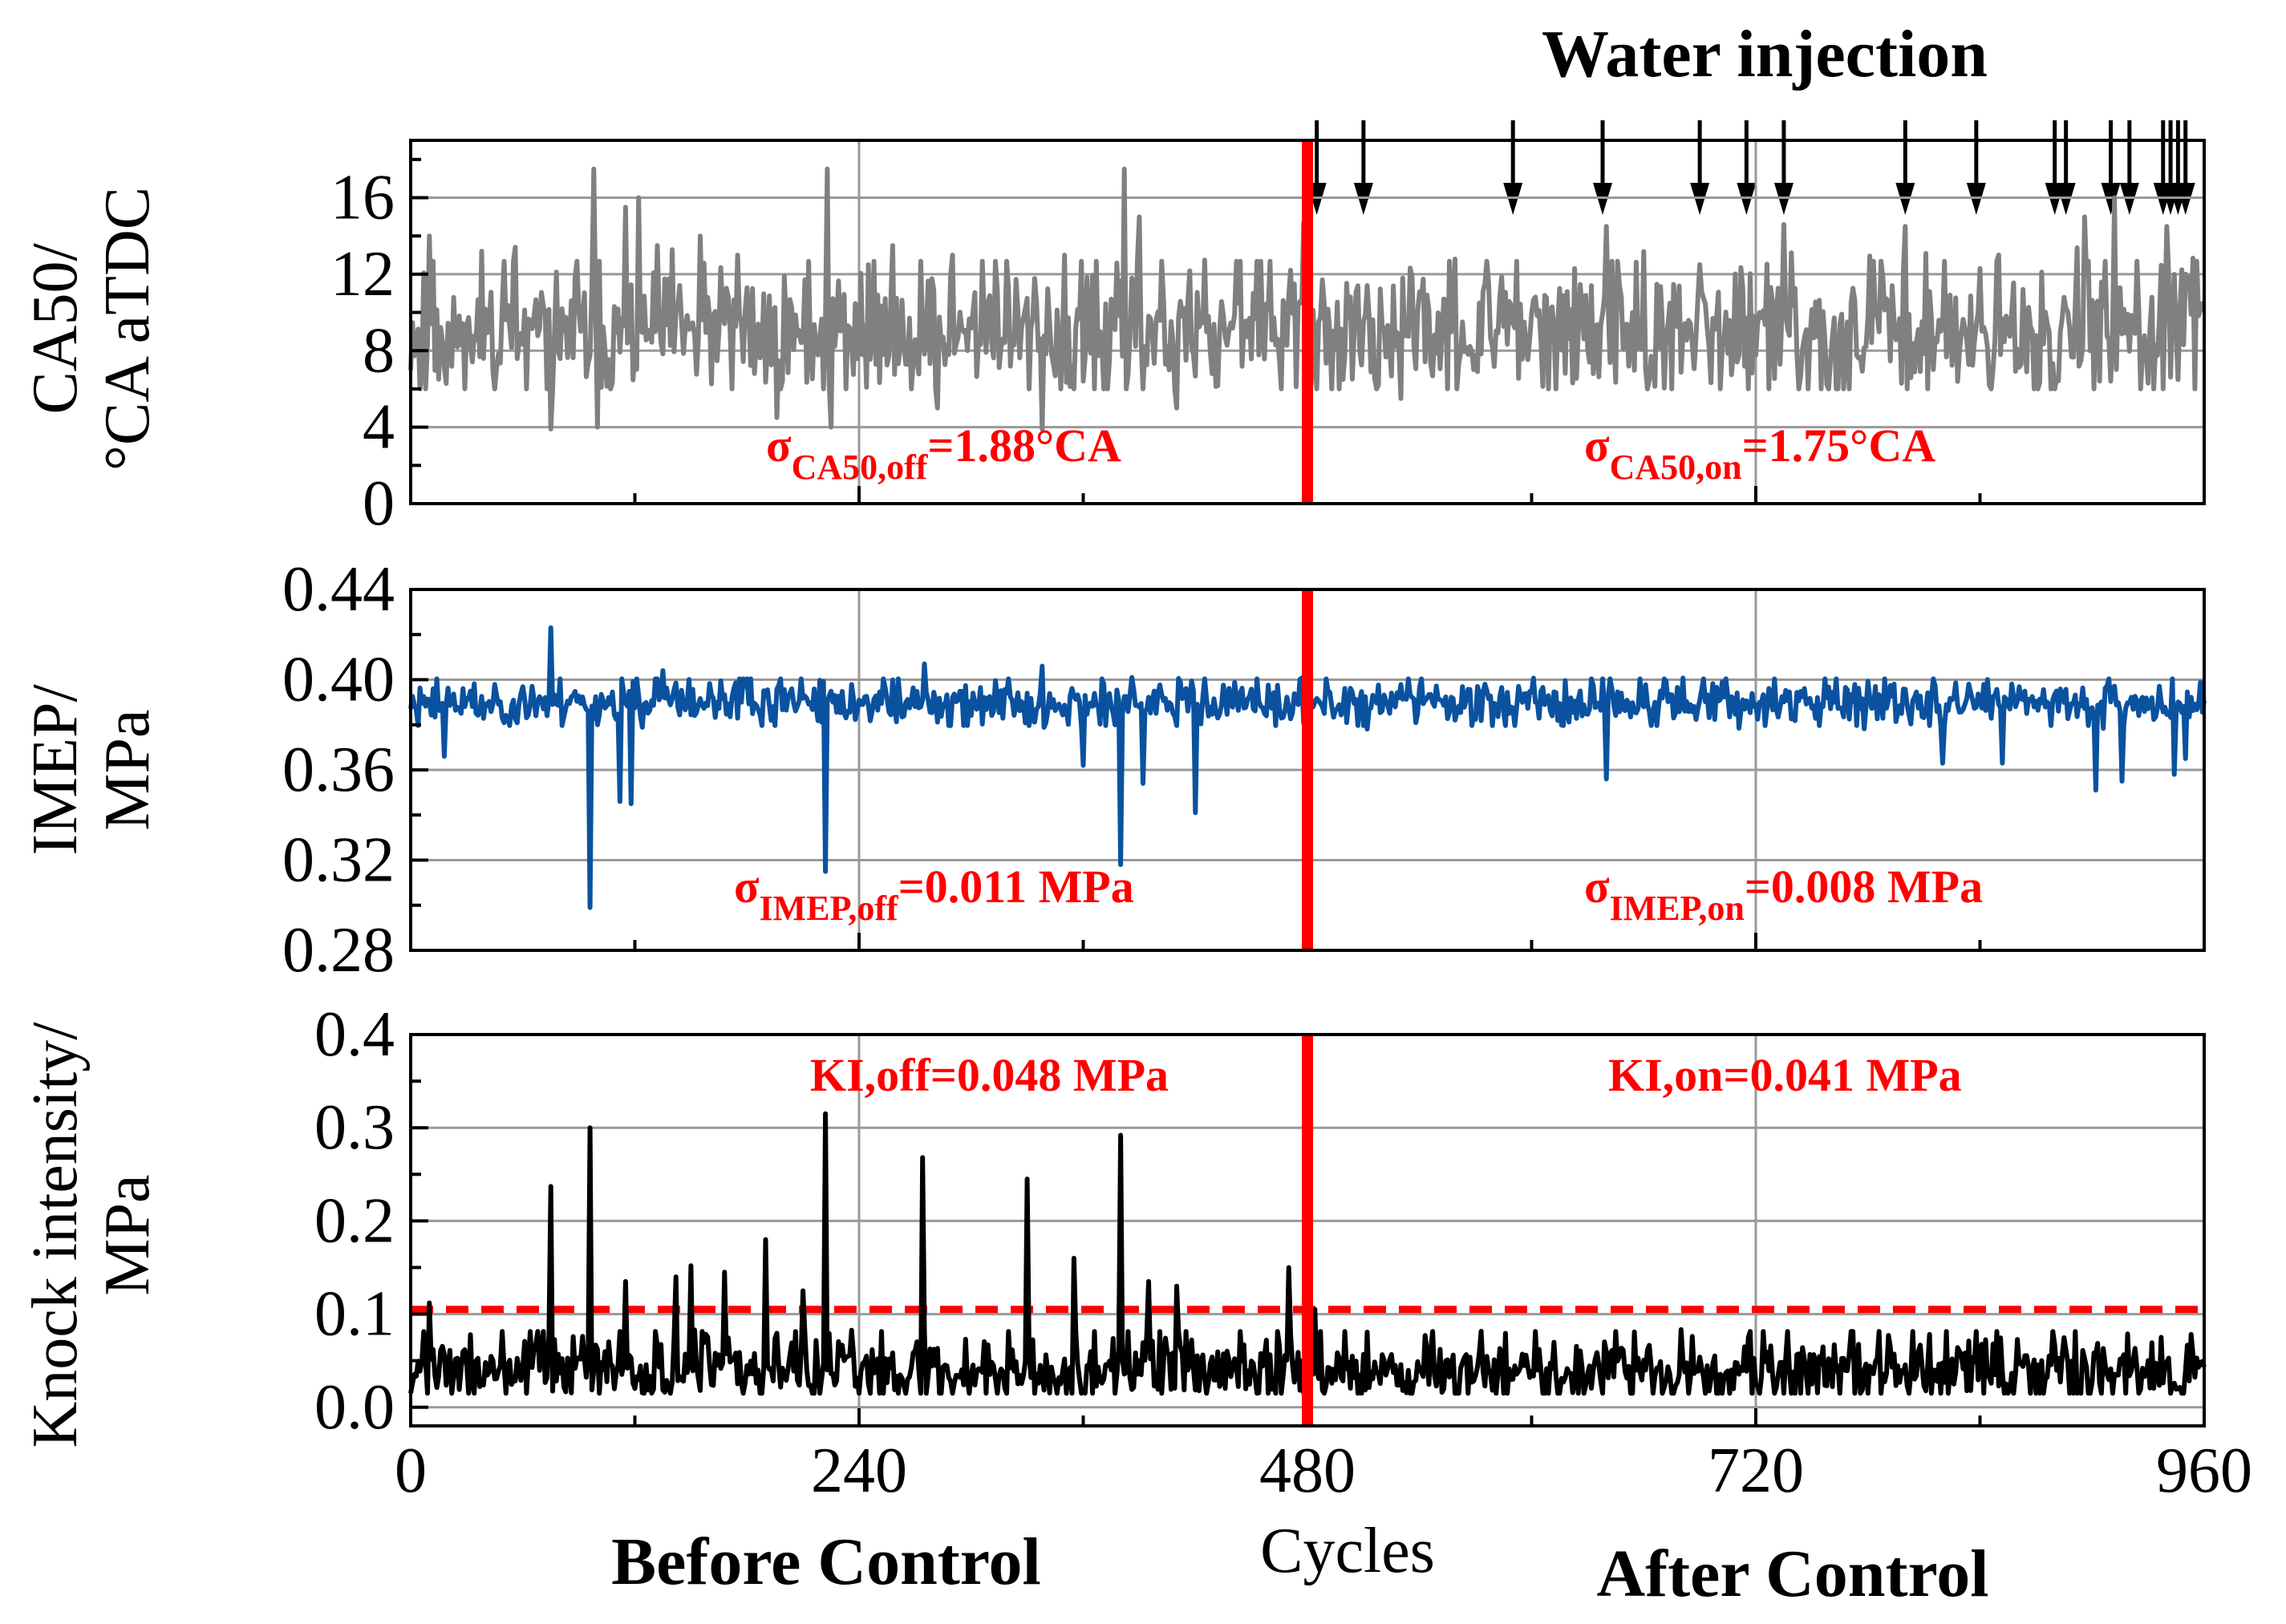  What do you see at coordinates (861, 467) in the screenshot?
I see `ca50-annotation-off-sub: CA50,off` at bounding box center [861, 467].